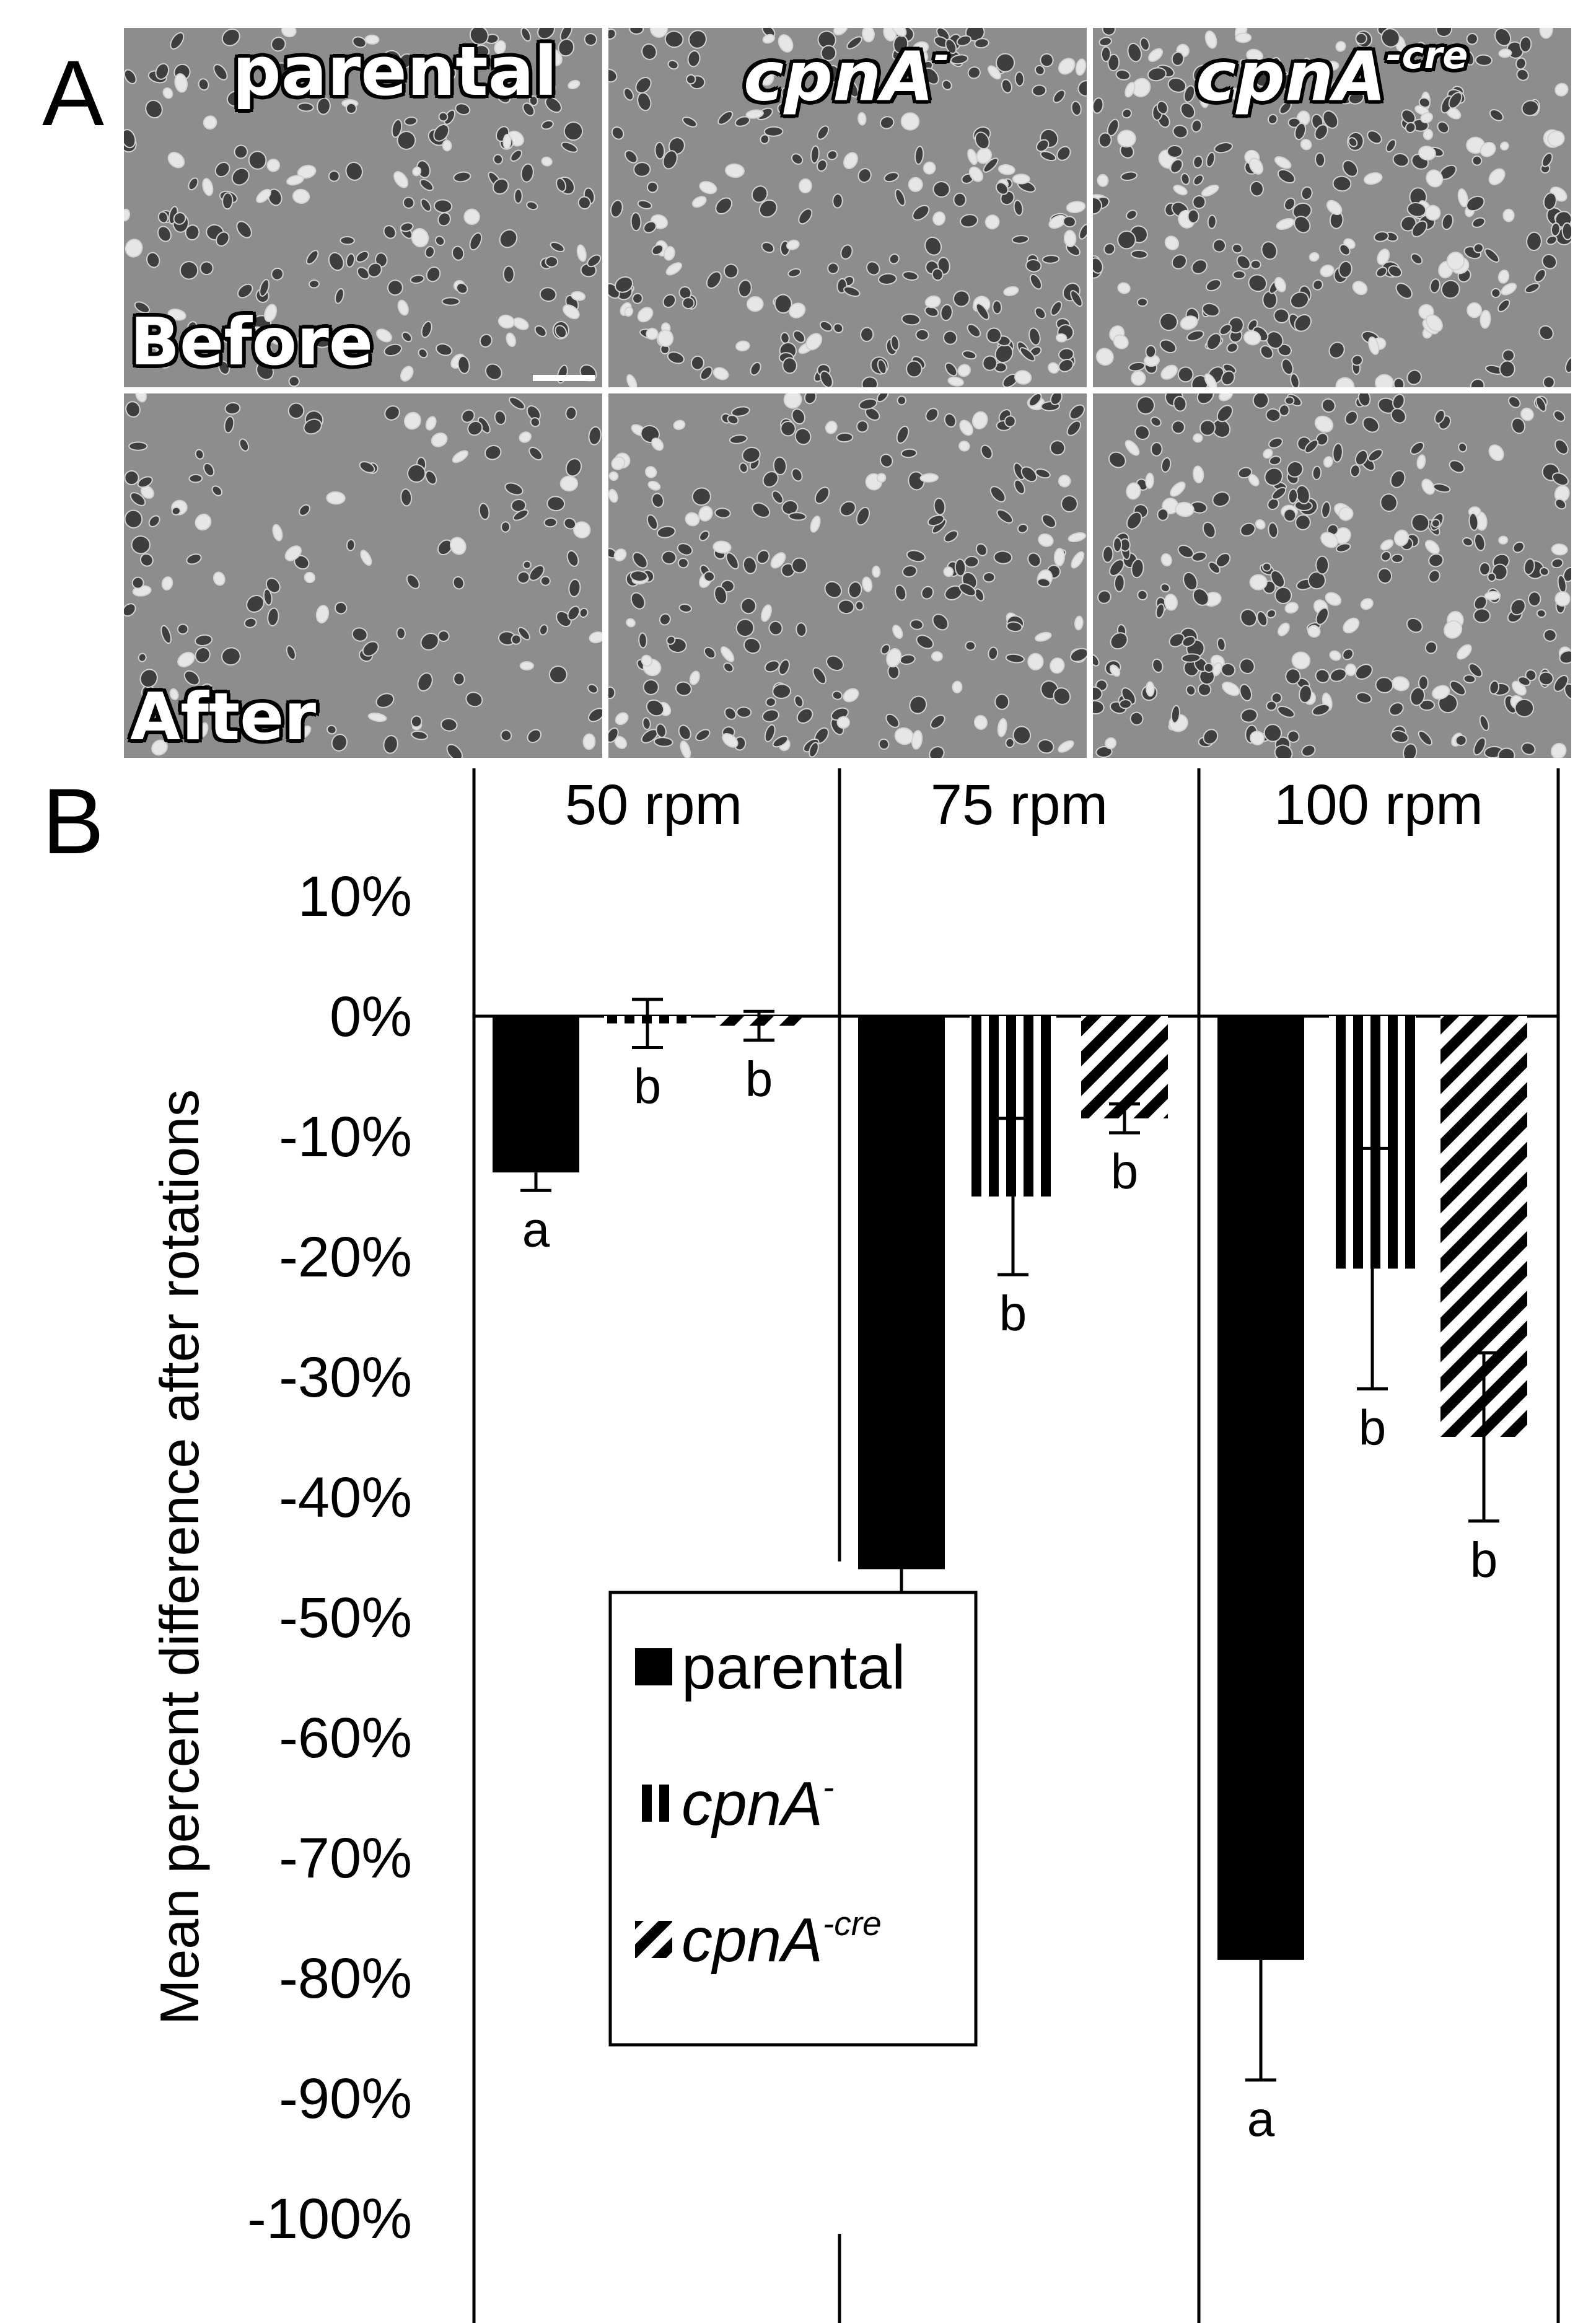 The width and height of the screenshot is (1596, 2323). I want to click on y-tick-label: -90%, so click(345, 2098).